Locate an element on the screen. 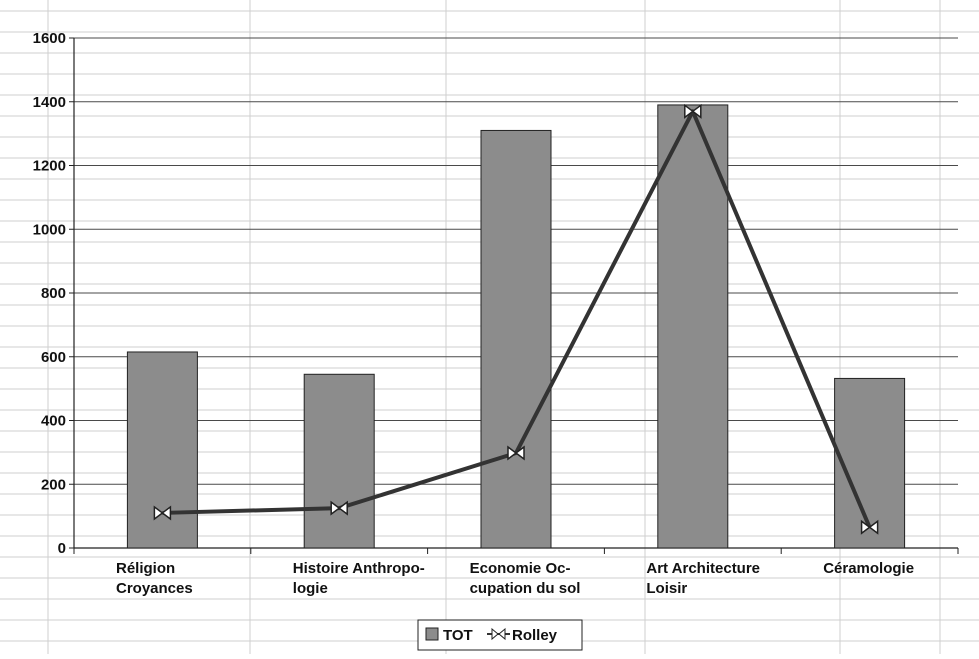 This screenshot has width=979, height=659. y-tick-label: 200 is located at coordinates (53, 484).